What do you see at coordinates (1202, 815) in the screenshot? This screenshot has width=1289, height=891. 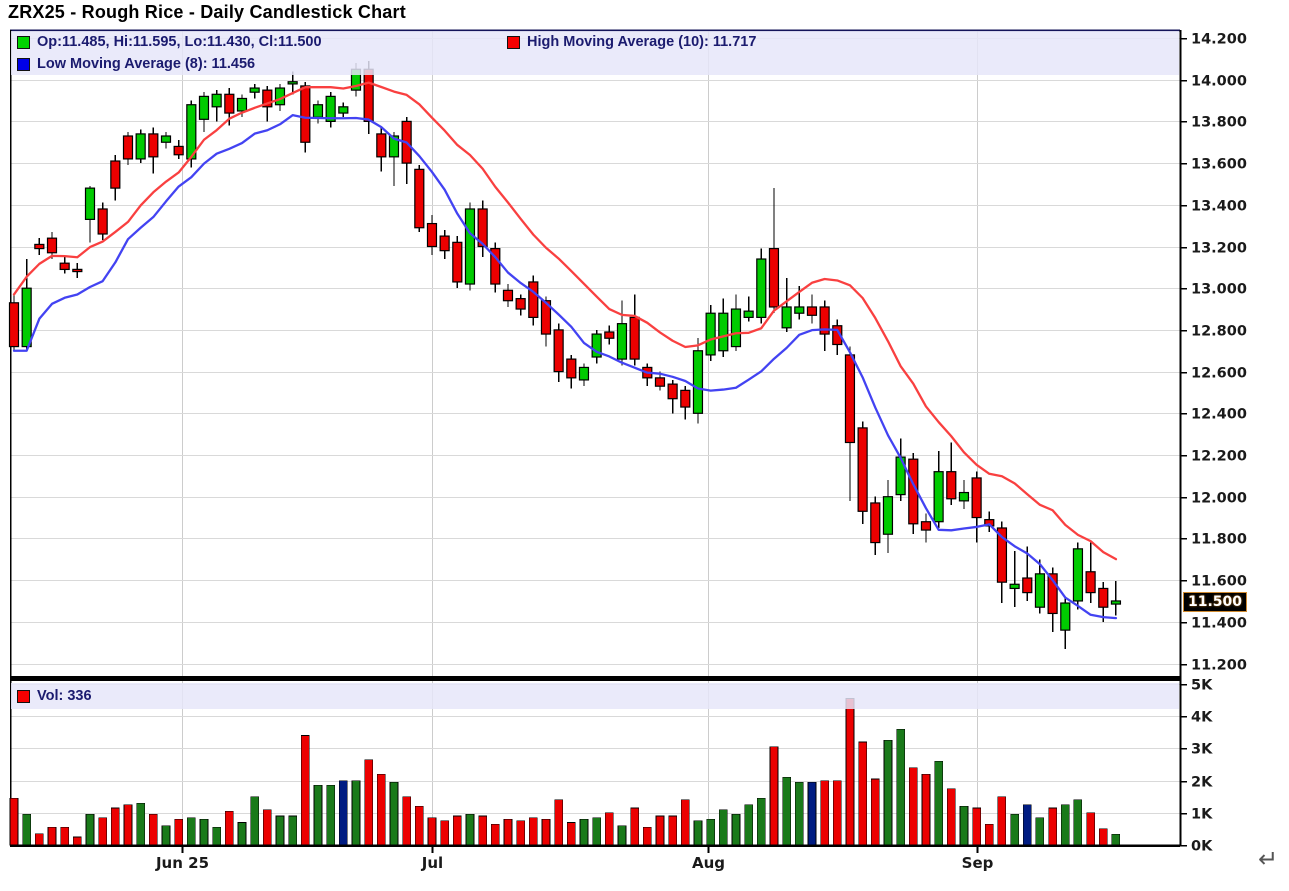 I see `svg-text: 1K` at bounding box center [1202, 815].